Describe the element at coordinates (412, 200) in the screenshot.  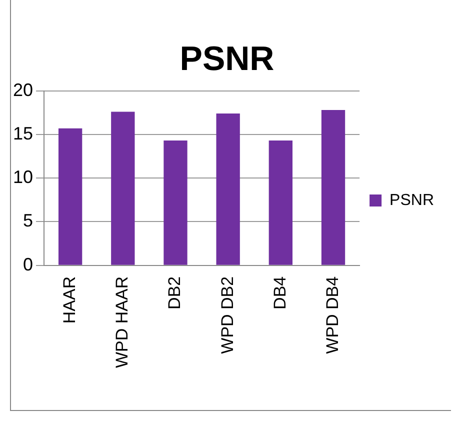
I see `legend-label: PSNR` at that location.